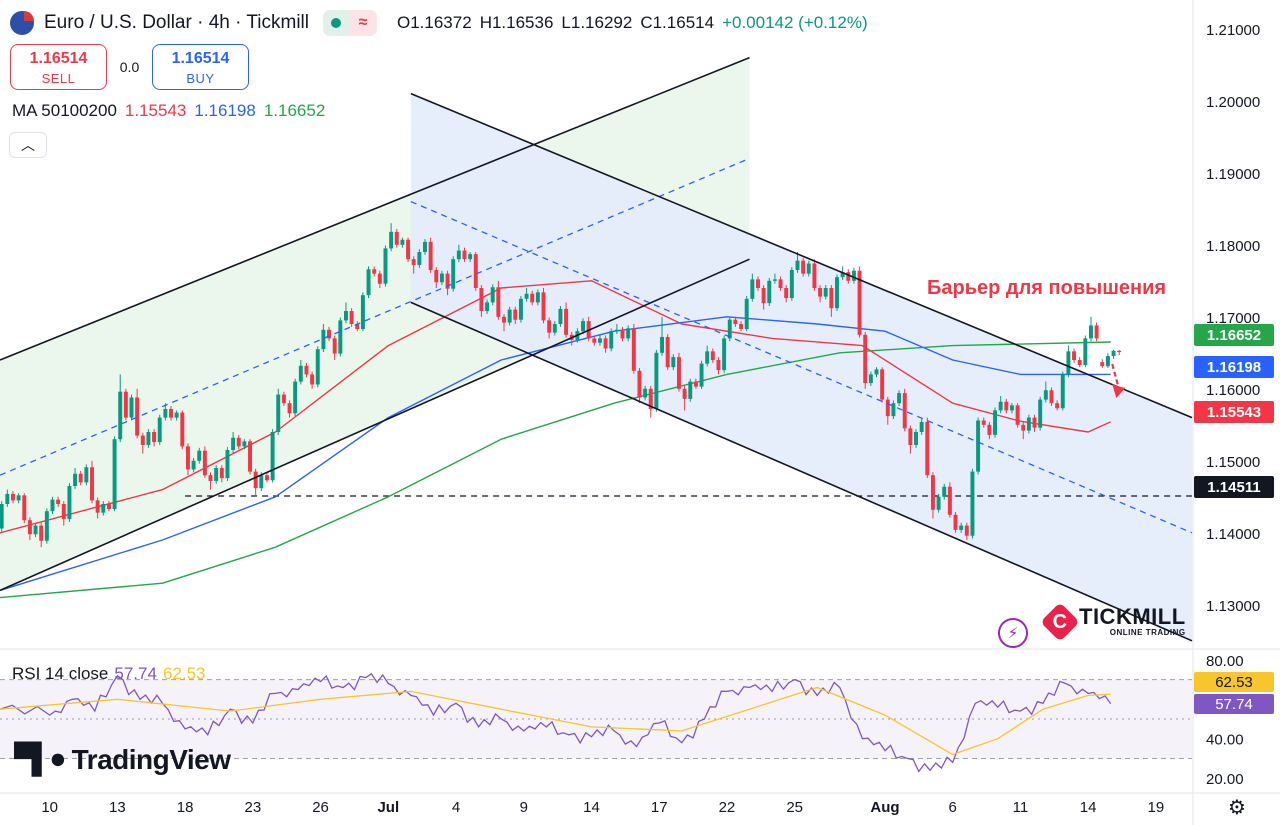 The image size is (1280, 825). Describe the element at coordinates (58, 78) in the screenshot. I see `sell-label: SELL` at that location.